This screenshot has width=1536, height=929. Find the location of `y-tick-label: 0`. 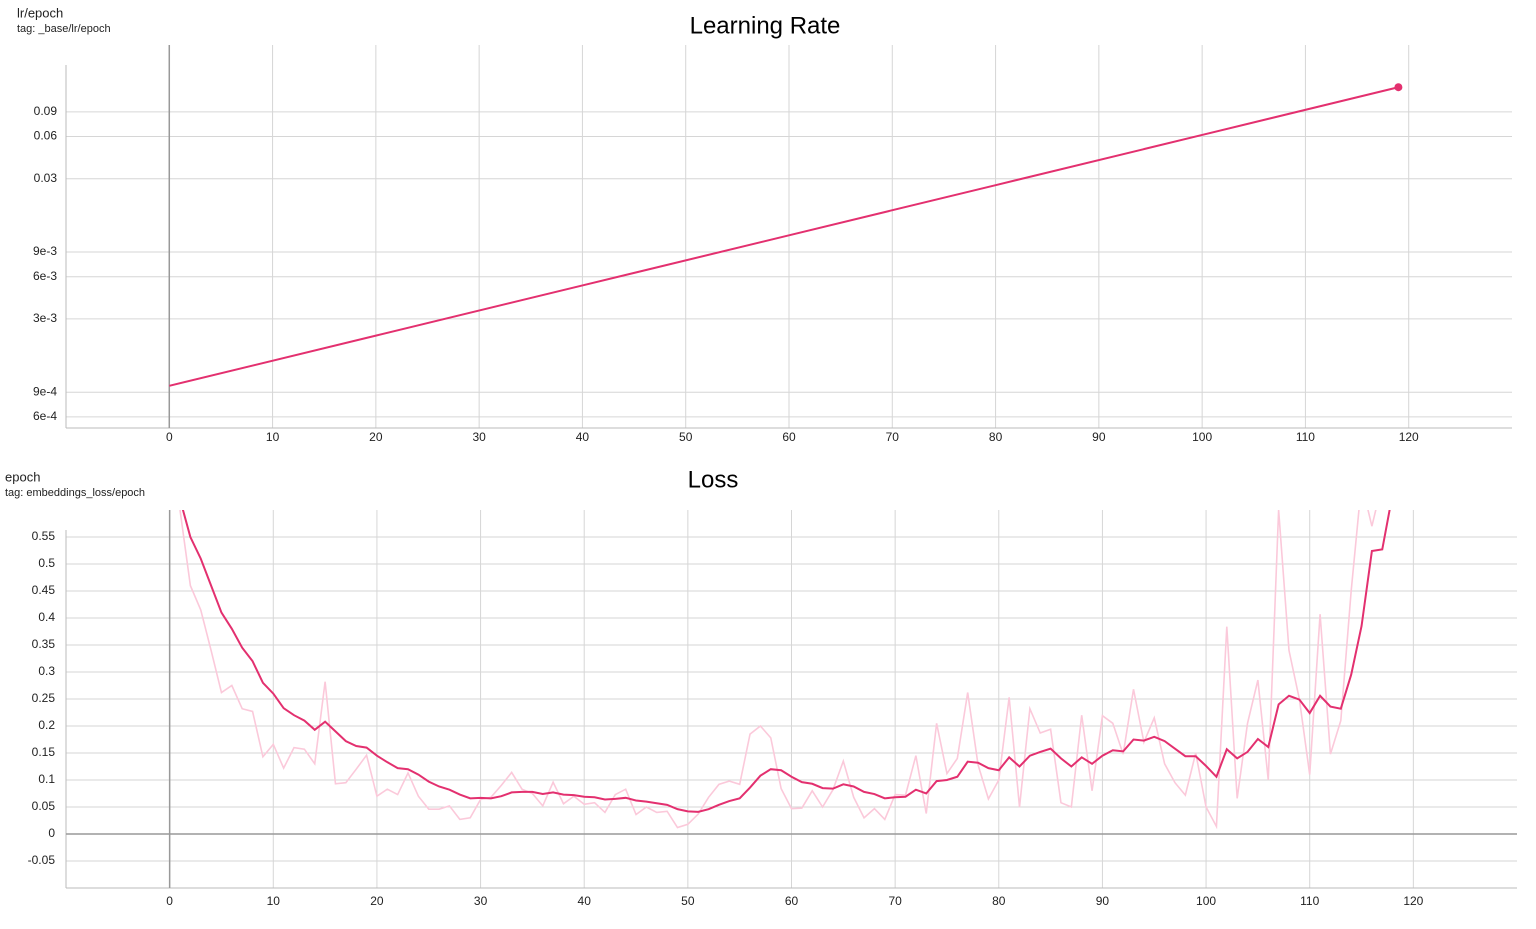

y-tick-label: 0 is located at coordinates (51, 833).